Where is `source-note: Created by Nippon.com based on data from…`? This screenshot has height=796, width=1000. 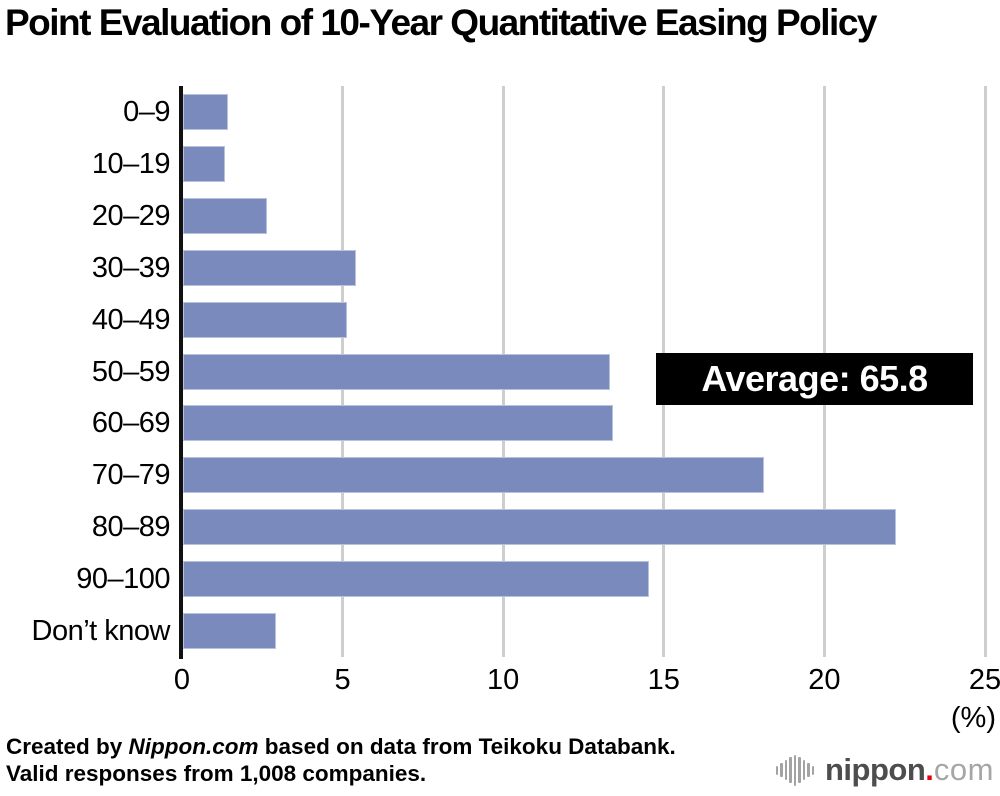 source-note: Created by Nippon.com based on data from… is located at coordinates (341, 760).